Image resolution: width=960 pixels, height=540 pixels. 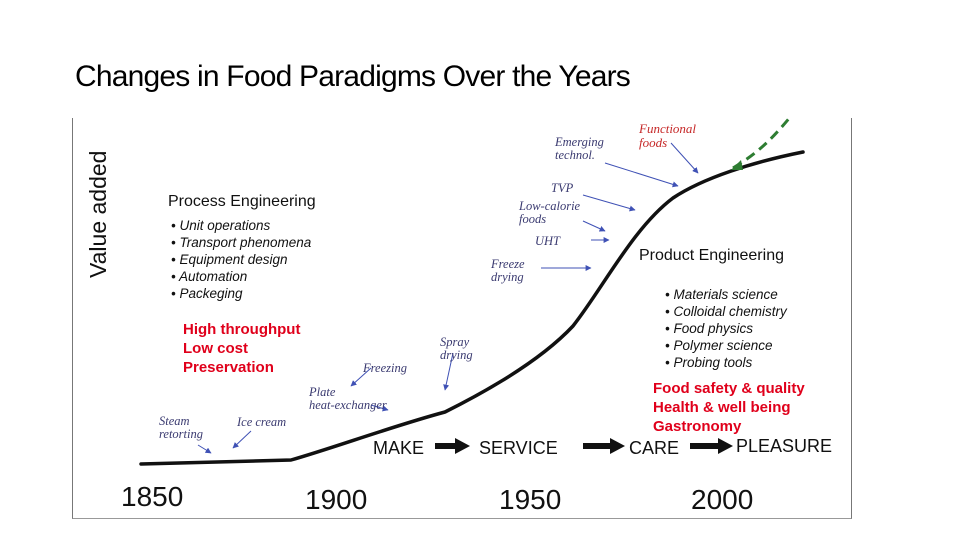 I want to click on list-item: • Probing tools, so click(x=709, y=362).